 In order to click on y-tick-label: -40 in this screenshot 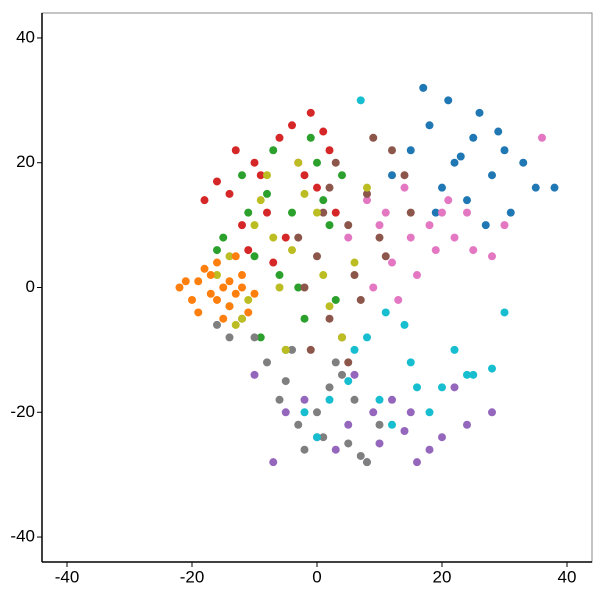, I will do `click(22, 536)`.